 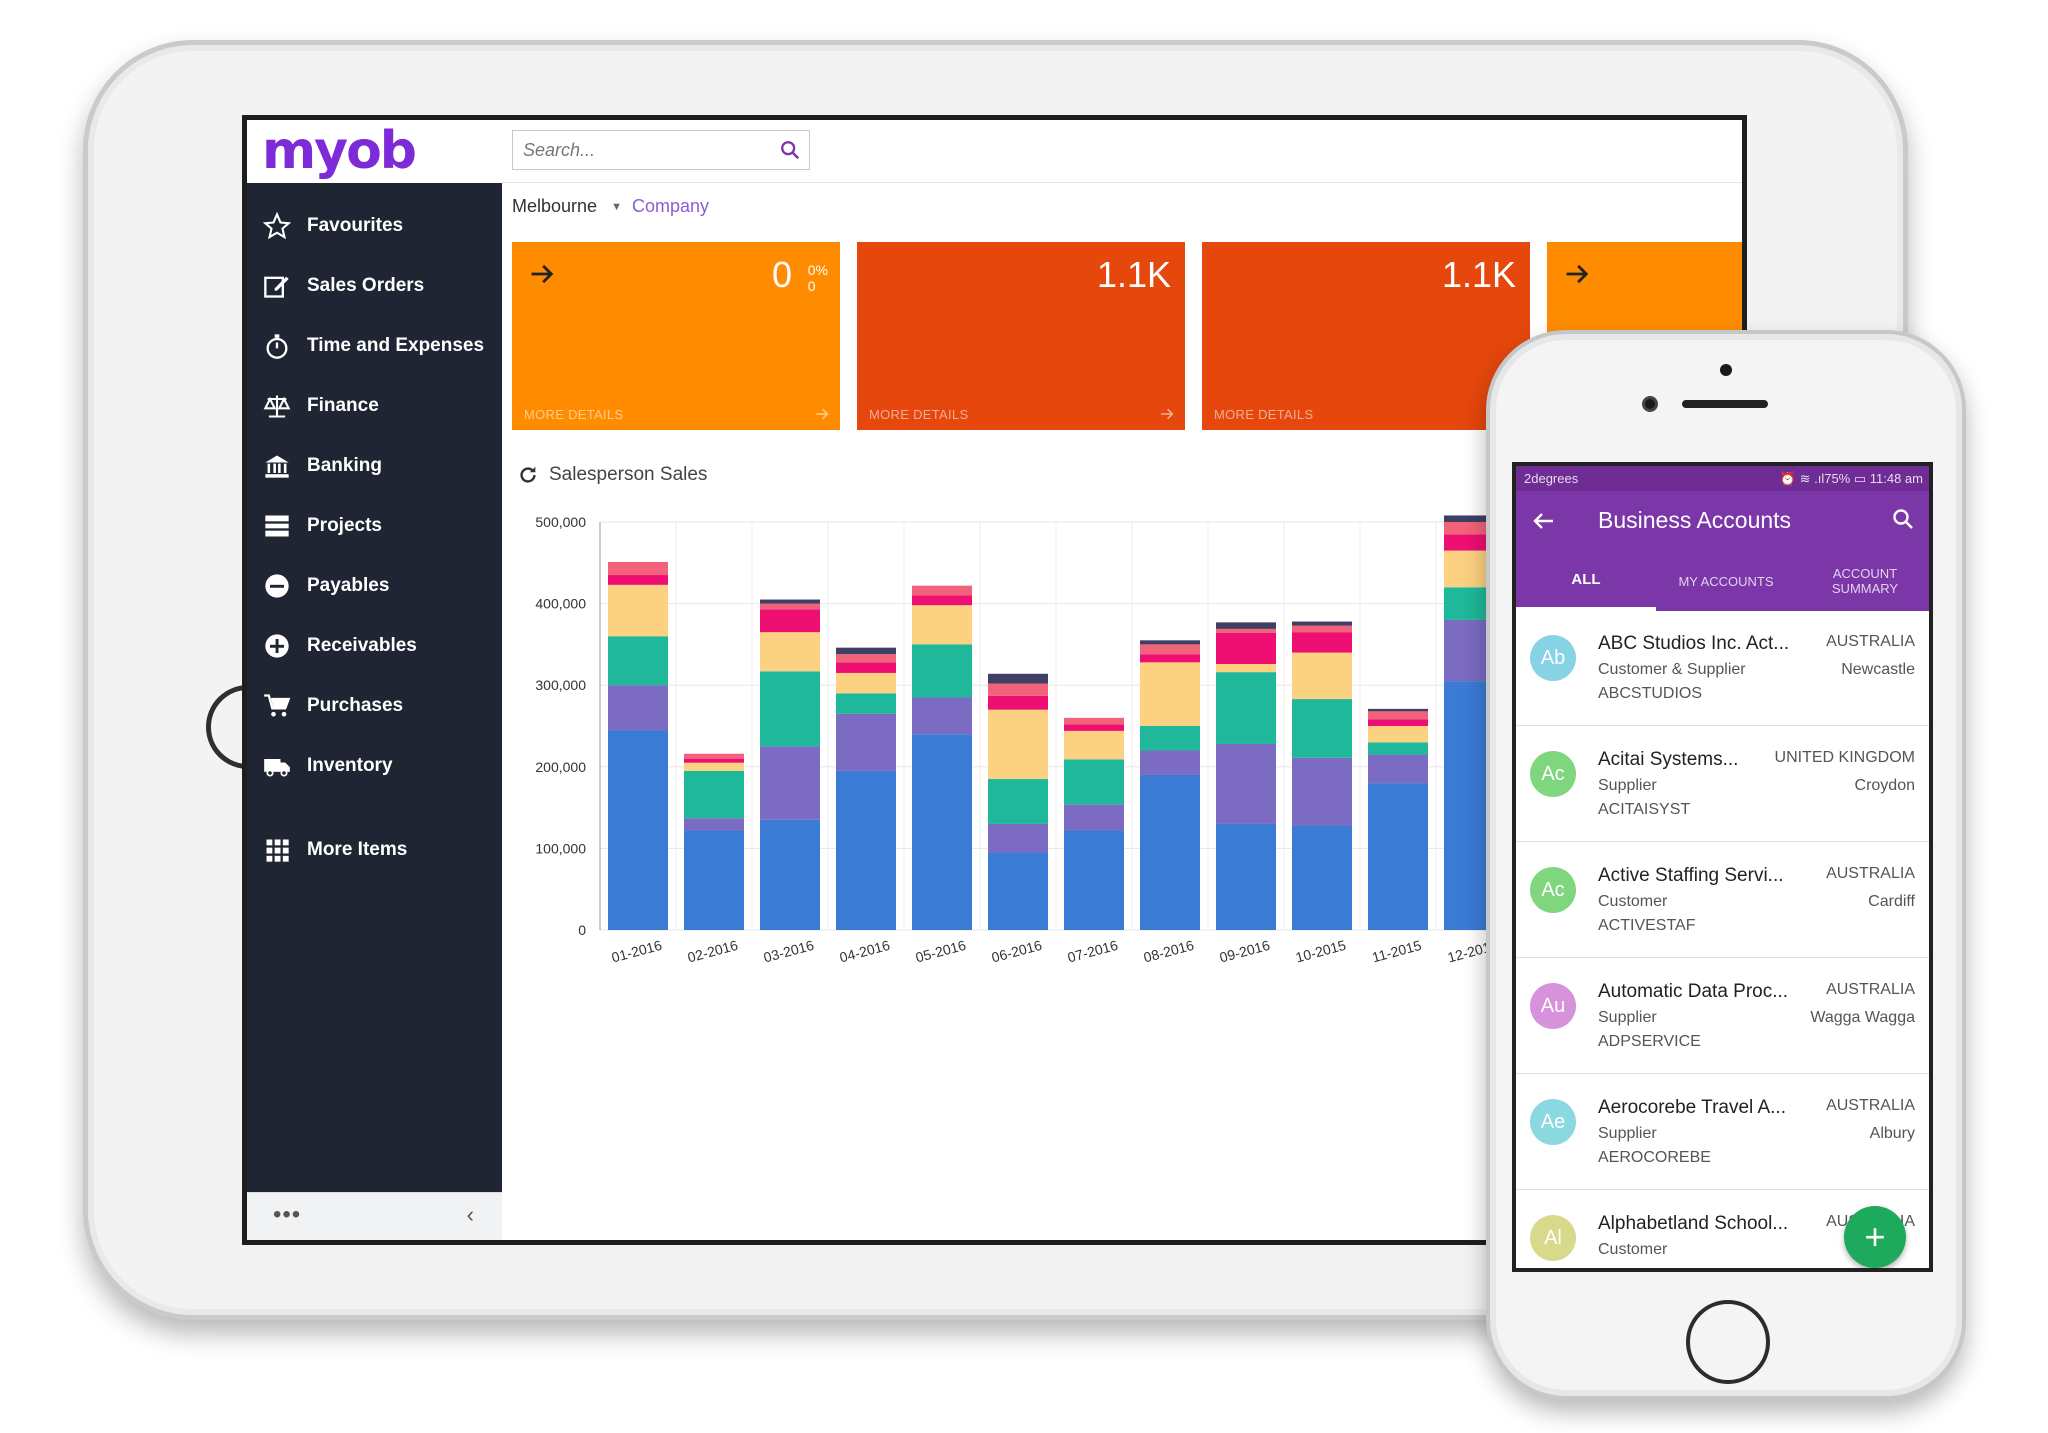 I want to click on sidebar-item-projects: Projects, so click(x=374, y=526).